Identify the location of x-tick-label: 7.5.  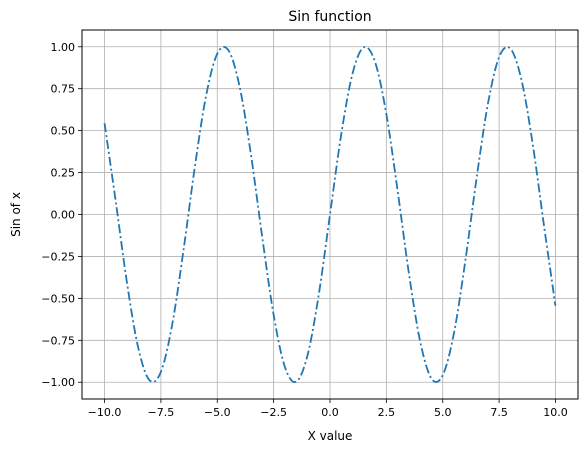
(499, 412).